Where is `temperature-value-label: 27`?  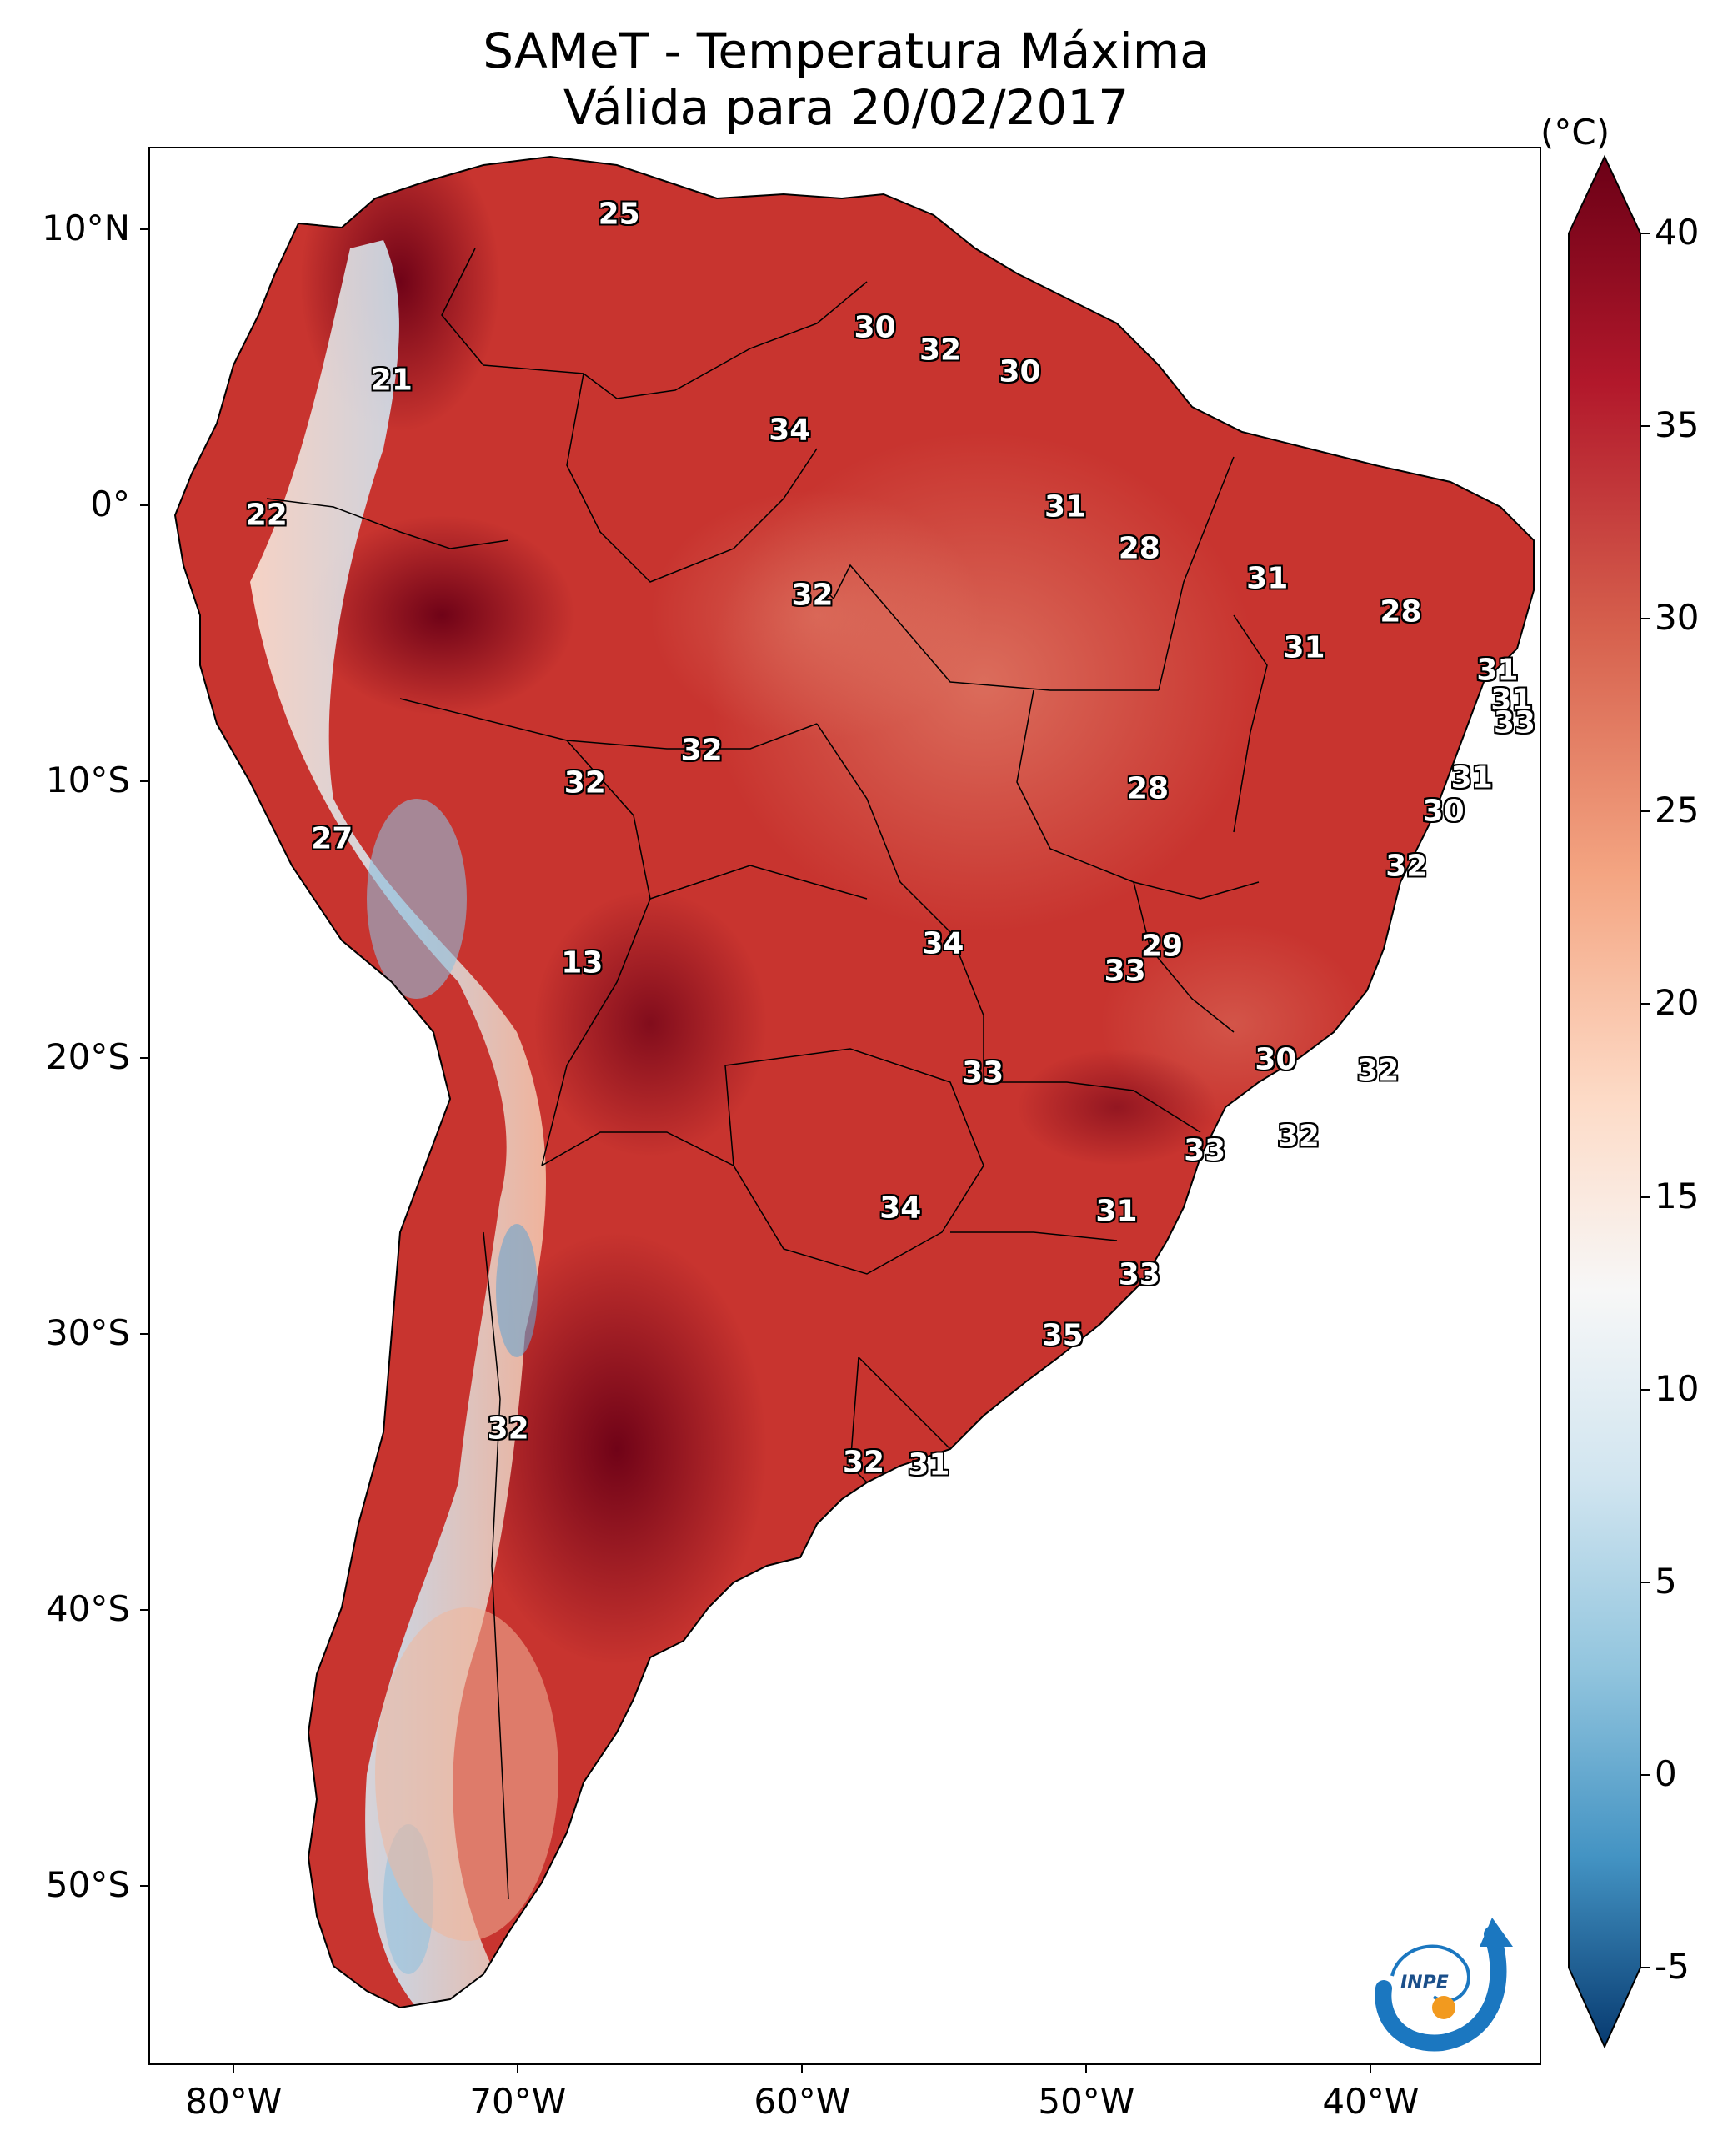 temperature-value-label: 27 is located at coordinates (332, 838).